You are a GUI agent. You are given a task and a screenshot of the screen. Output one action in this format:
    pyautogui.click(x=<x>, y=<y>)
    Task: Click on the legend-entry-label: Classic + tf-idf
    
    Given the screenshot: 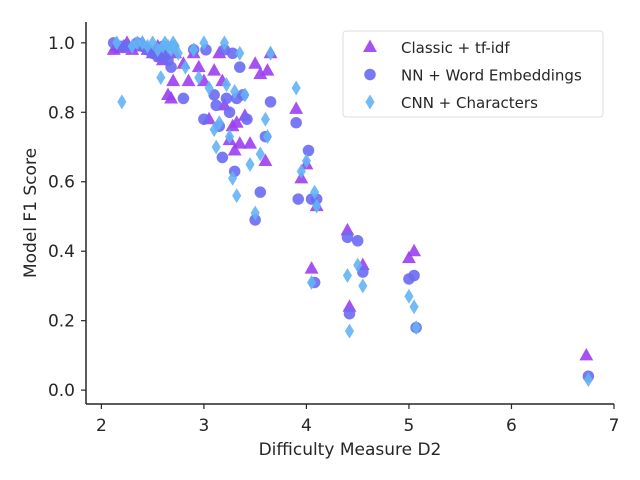 What is the action you would take?
    pyautogui.click(x=455, y=48)
    